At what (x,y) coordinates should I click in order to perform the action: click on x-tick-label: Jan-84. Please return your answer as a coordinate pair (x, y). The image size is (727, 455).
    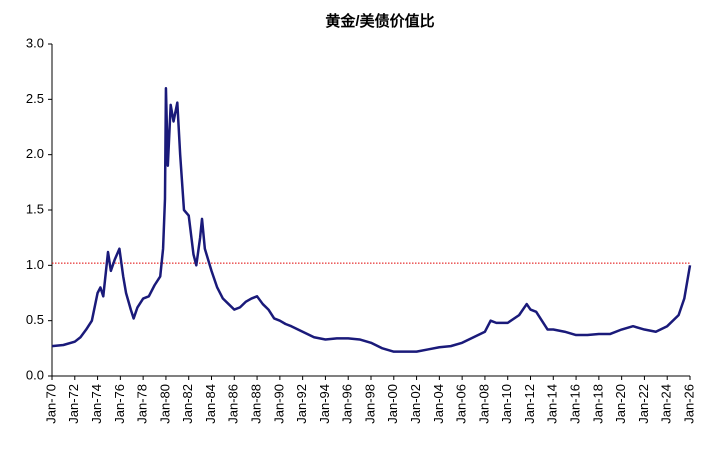
    Looking at the image, I should click on (210, 404).